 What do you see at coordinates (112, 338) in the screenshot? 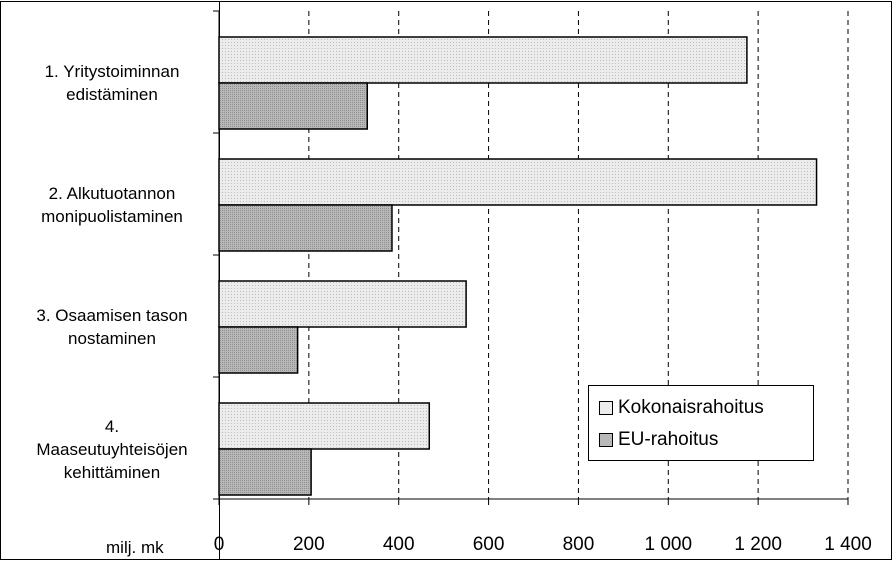
I see `category-label-line: nostaminen` at bounding box center [112, 338].